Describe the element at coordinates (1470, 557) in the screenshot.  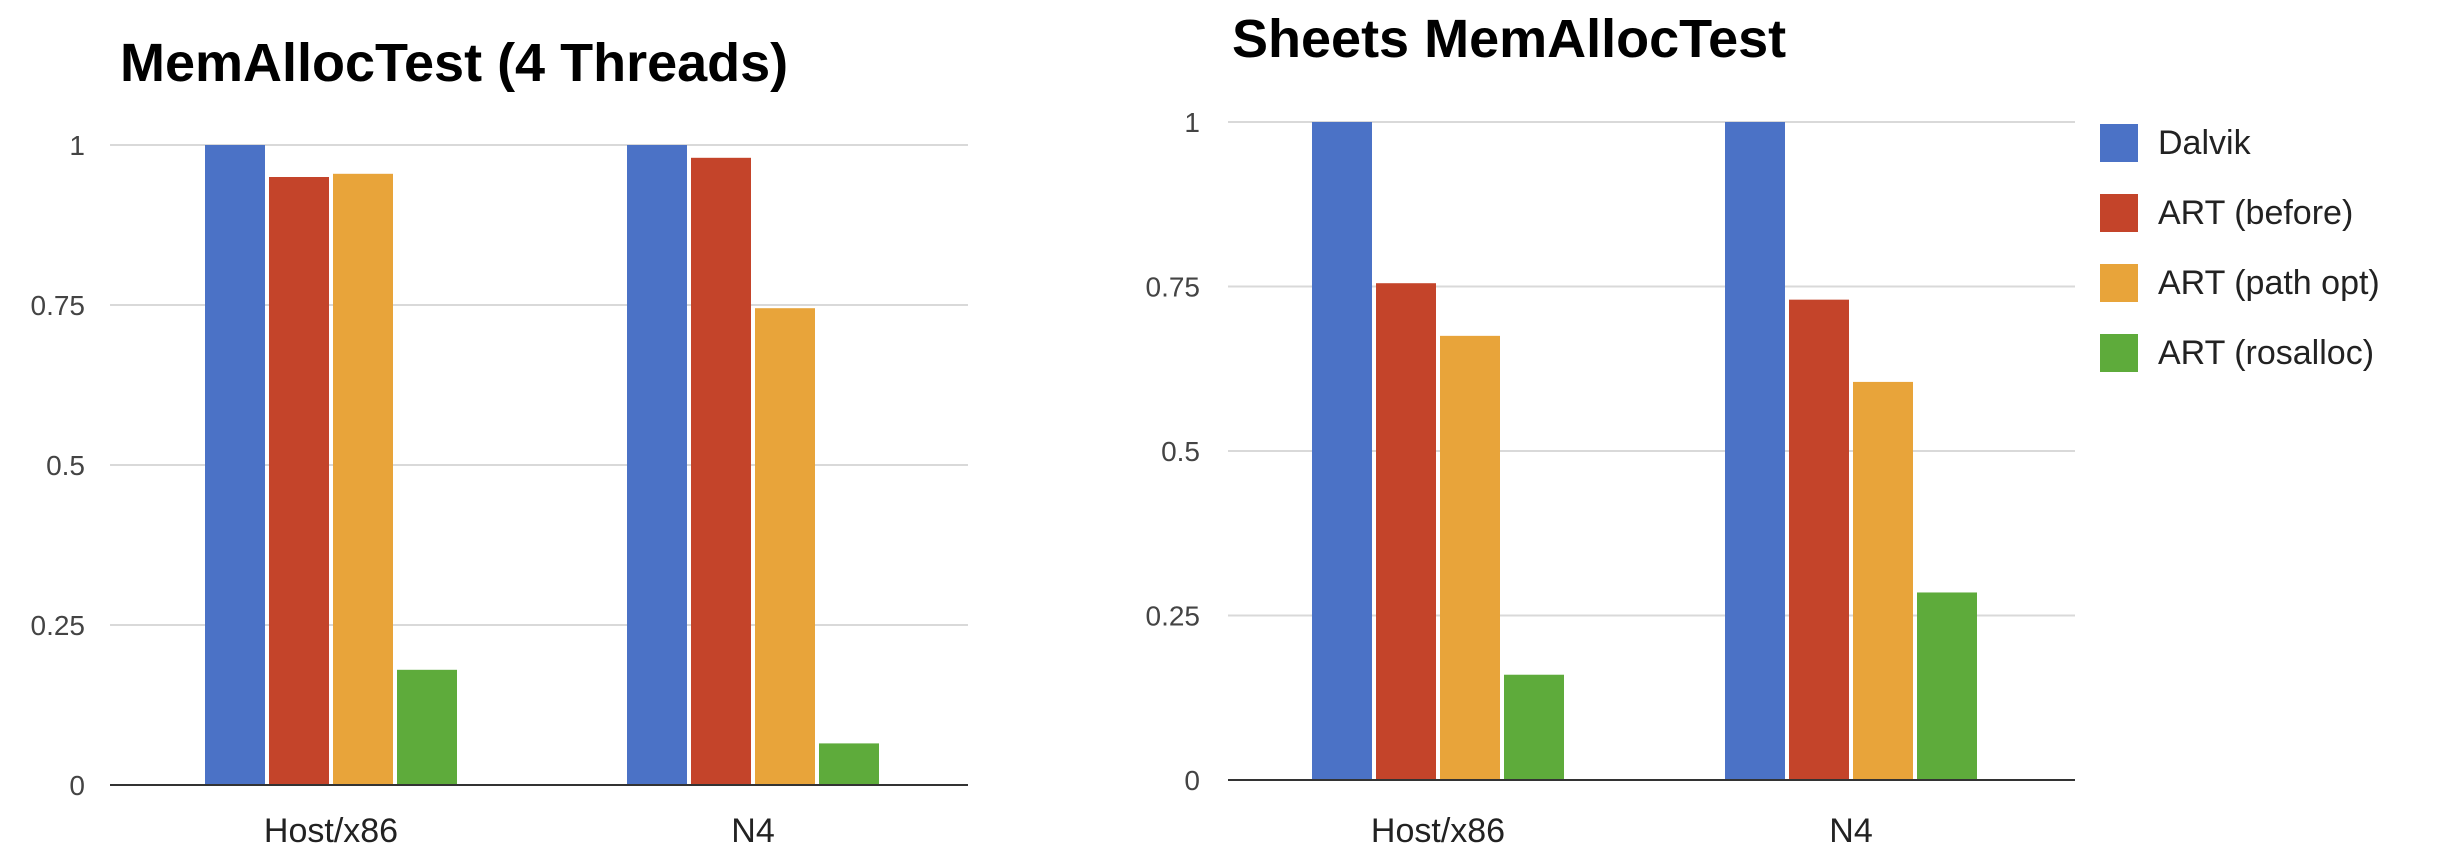
I see `chart2-bar-art-path-opt-host-x86` at that location.